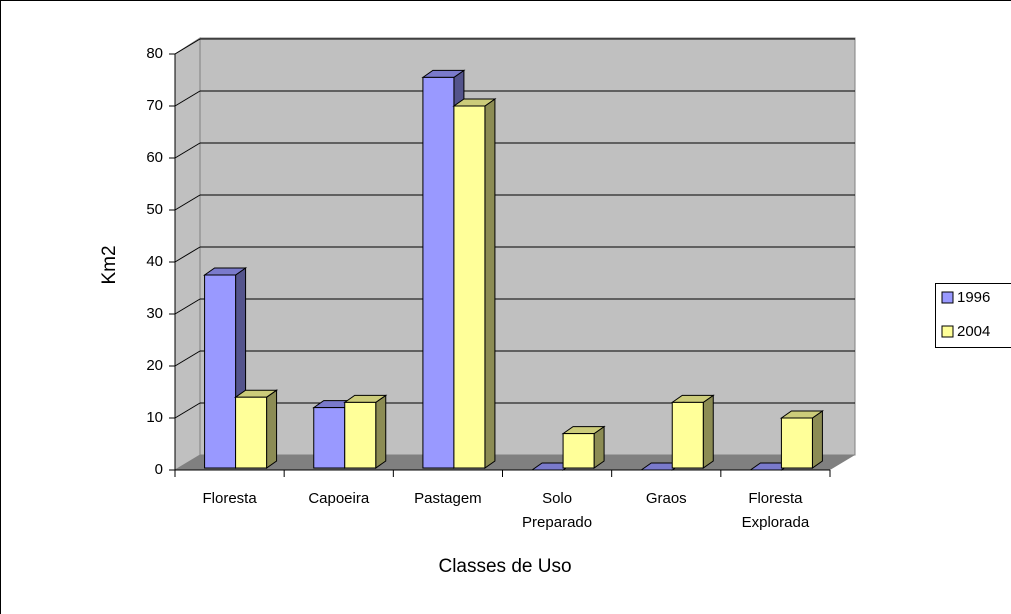 Image resolution: width=1011 pixels, height=614 pixels. What do you see at coordinates (154, 157) in the screenshot?
I see `y-tick-label: 60` at bounding box center [154, 157].